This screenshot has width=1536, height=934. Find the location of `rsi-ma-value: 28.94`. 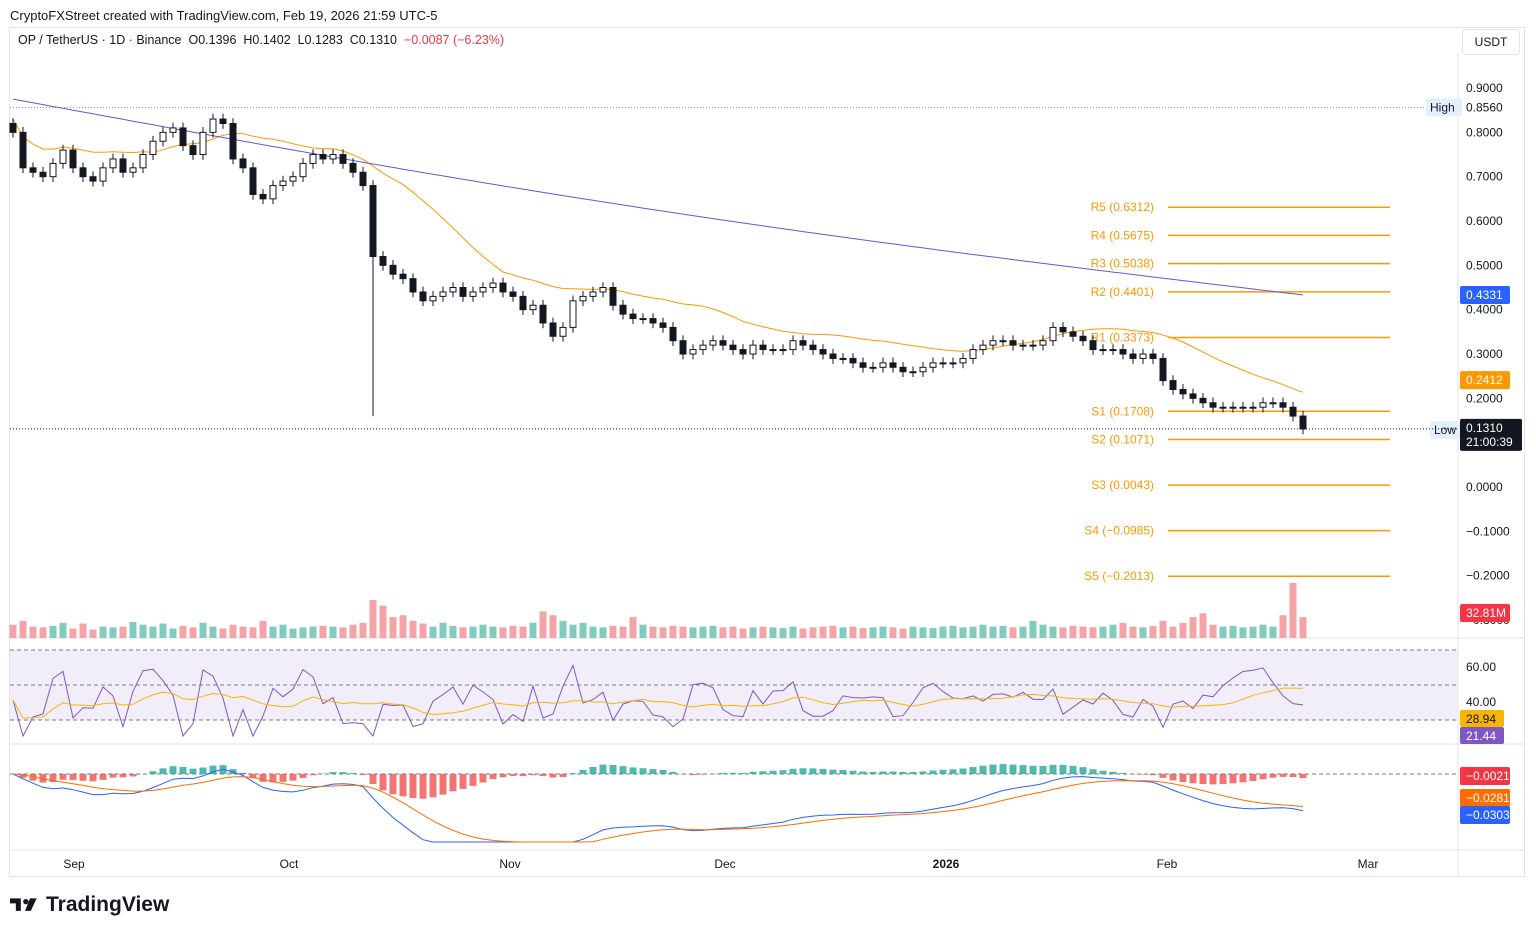

rsi-ma-value: 28.94 is located at coordinates (1481, 719).